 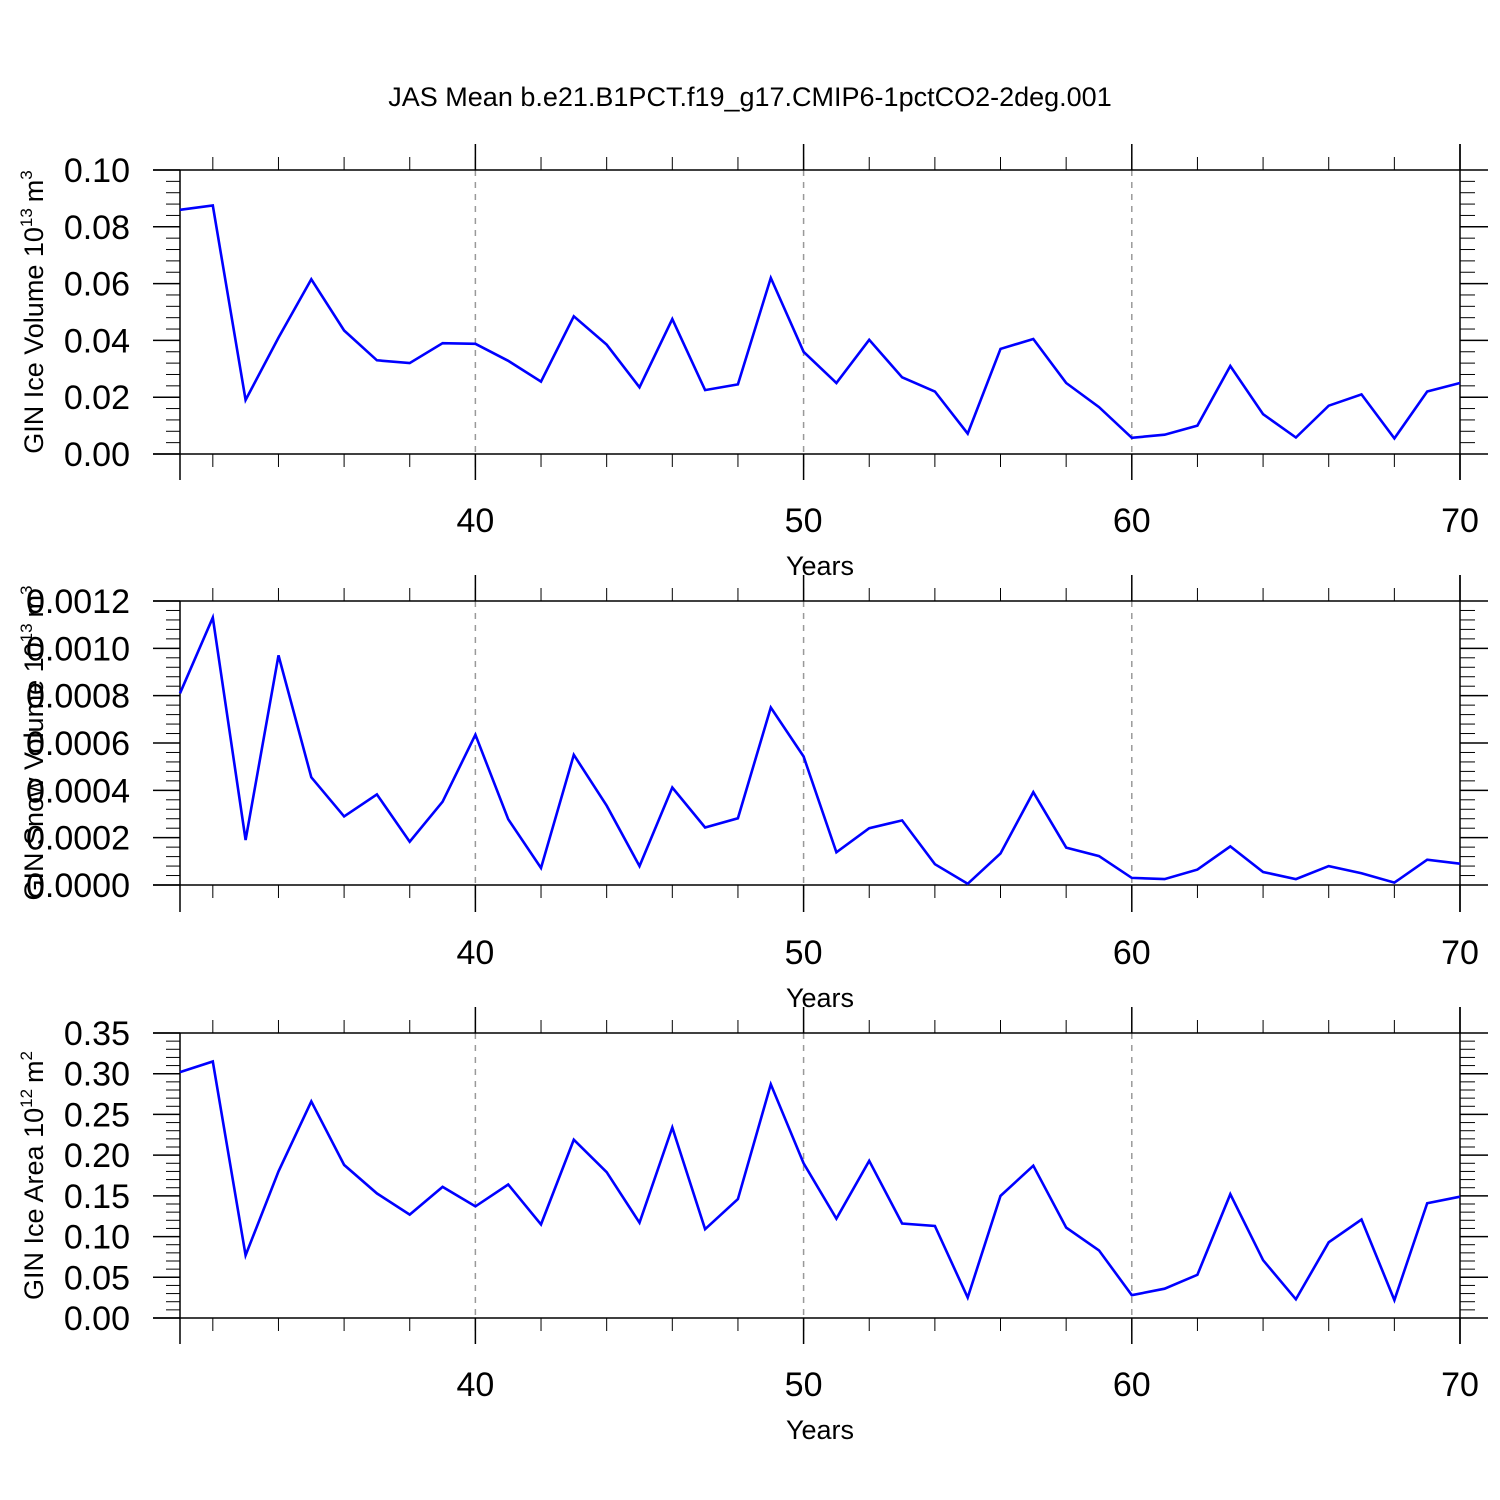 I want to click on y-tick-label: 0.0002, so click(x=78, y=839).